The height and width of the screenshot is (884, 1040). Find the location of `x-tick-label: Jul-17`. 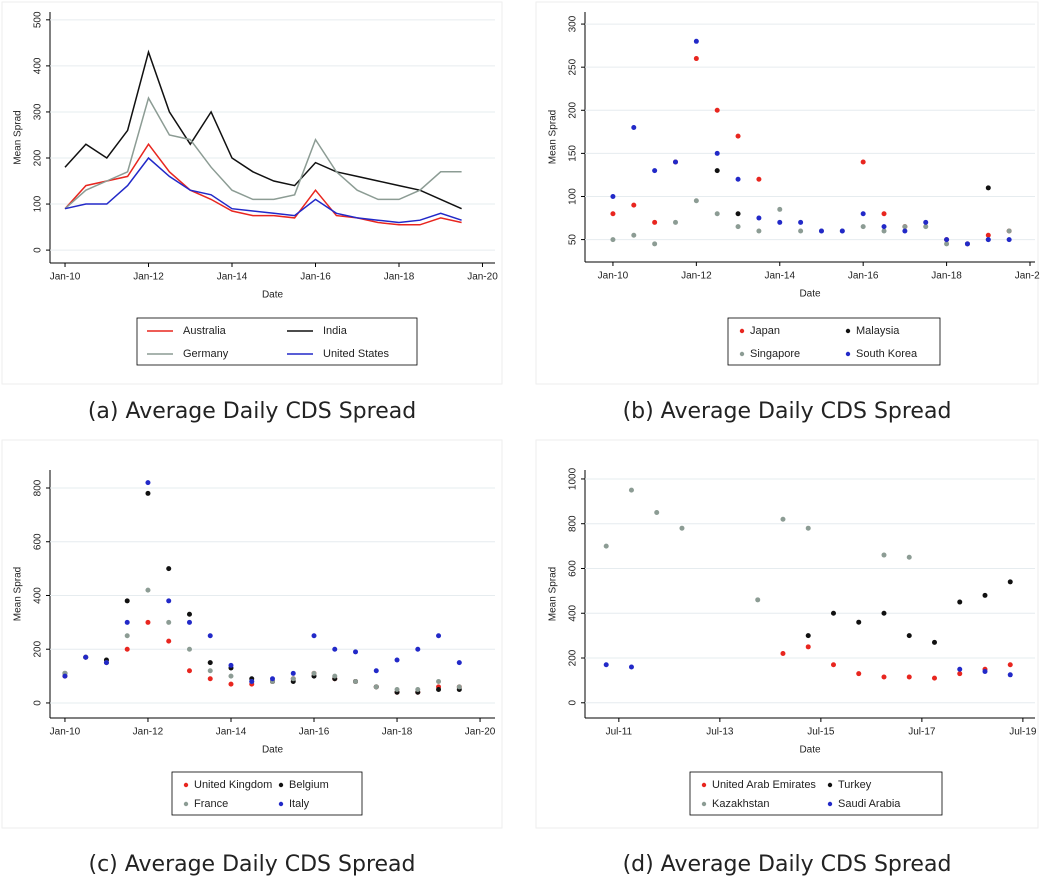

x-tick-label: Jul-17 is located at coordinates (922, 732).